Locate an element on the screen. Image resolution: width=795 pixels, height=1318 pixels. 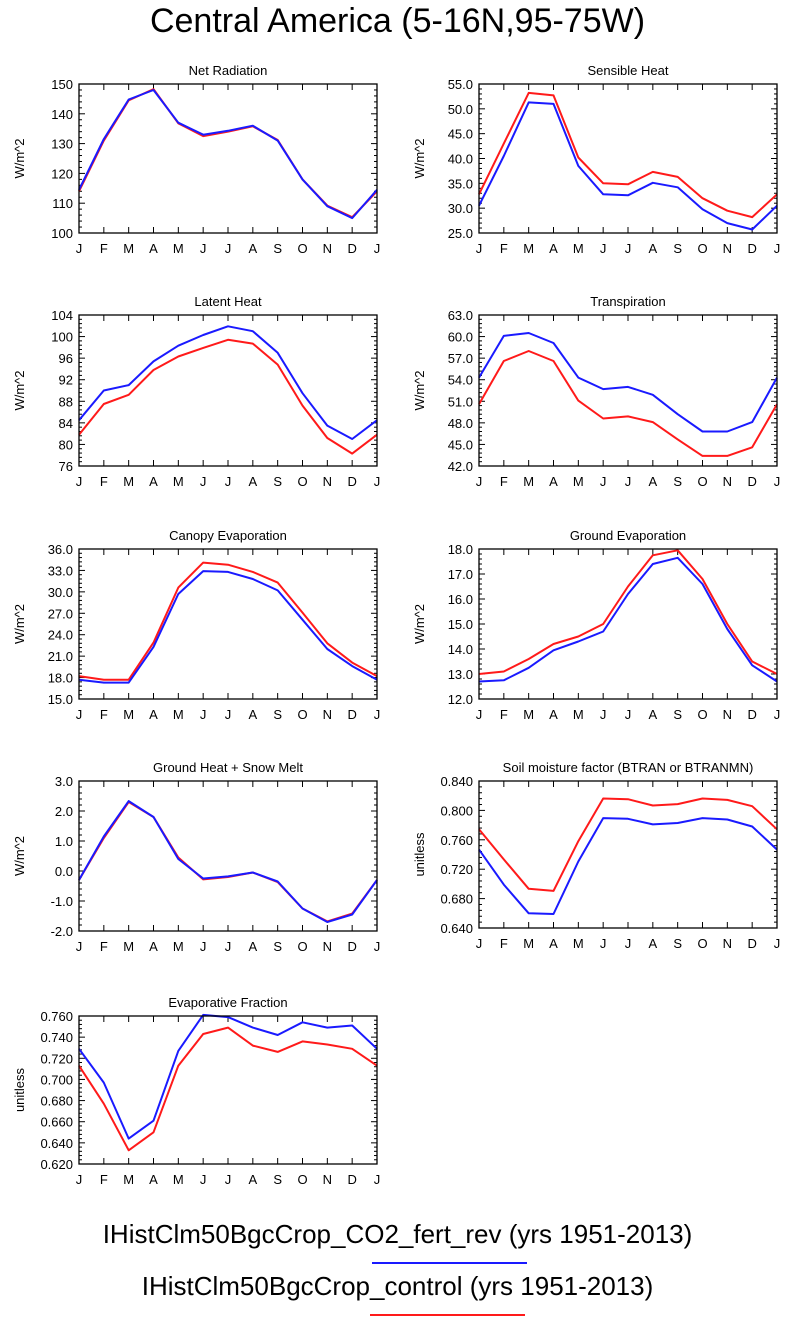
x-tick-label: F is located at coordinates (504, 943).